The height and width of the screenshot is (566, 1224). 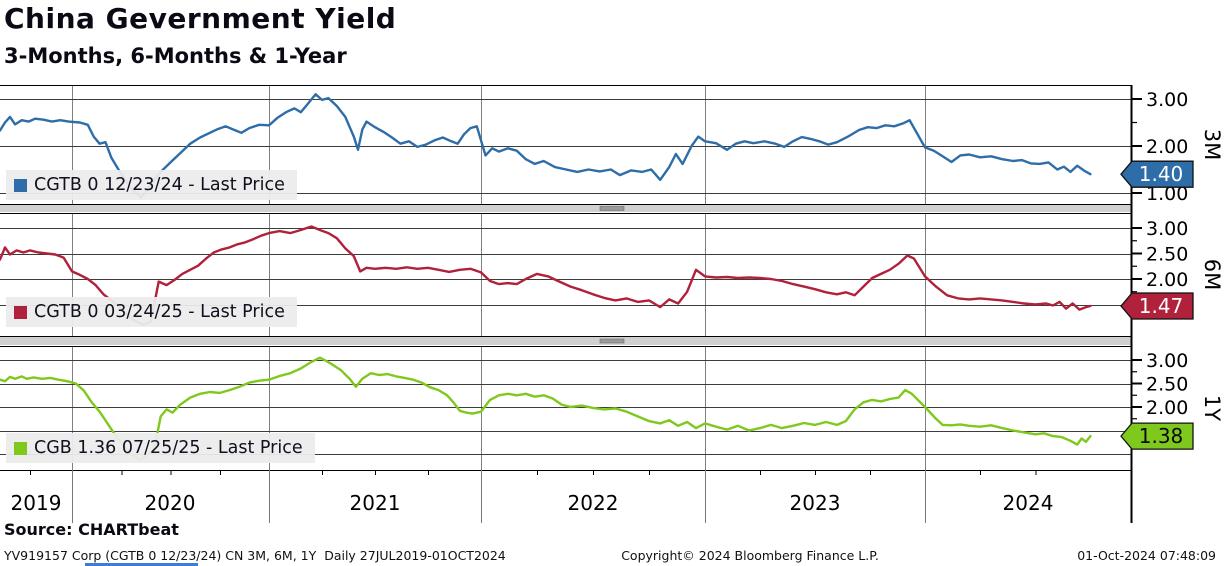 What do you see at coordinates (20, 312) in the screenshot?
I see `legend-swatch-6m` at bounding box center [20, 312].